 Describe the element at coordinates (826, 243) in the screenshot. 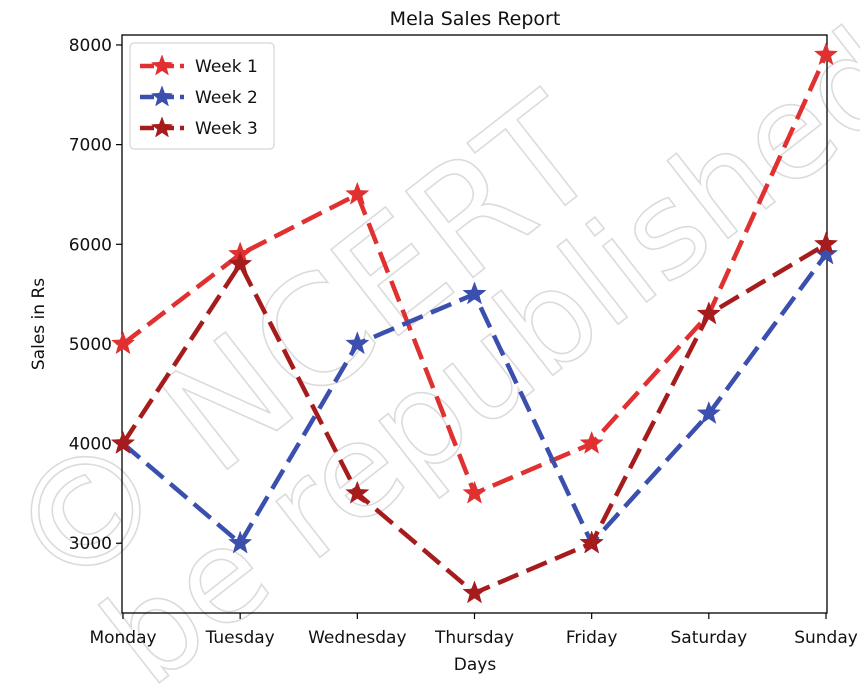

I see `data-point-week-3-sunday` at that location.